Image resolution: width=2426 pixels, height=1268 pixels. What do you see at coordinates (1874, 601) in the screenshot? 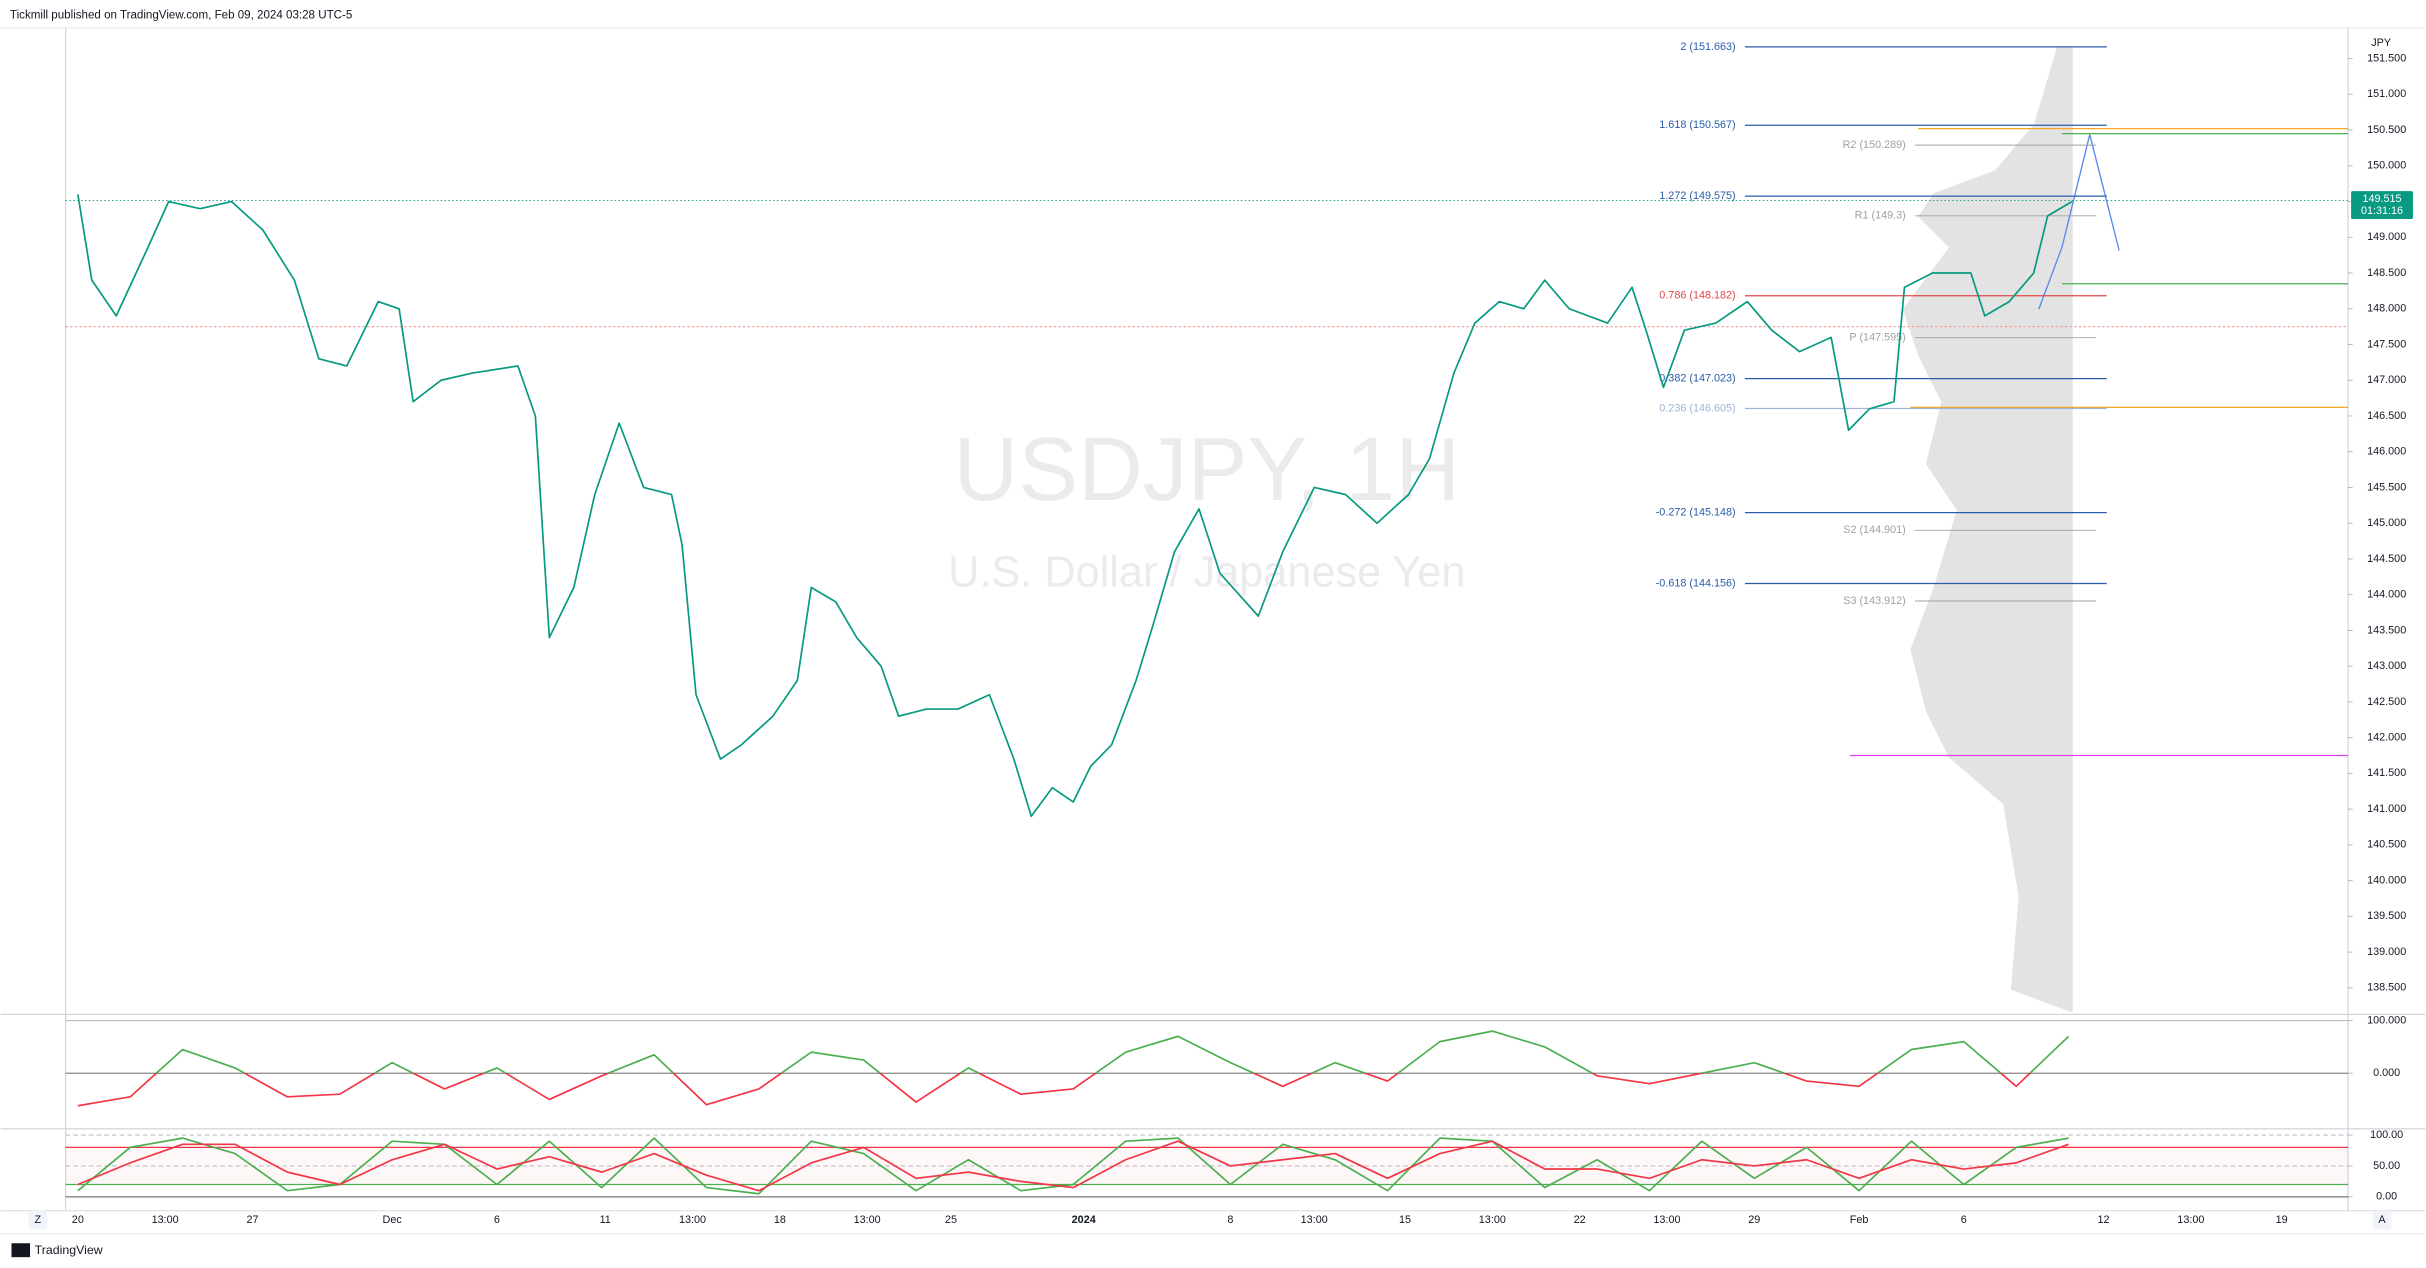
I see `pivot-label: S3 (143.912)` at bounding box center [1874, 601].